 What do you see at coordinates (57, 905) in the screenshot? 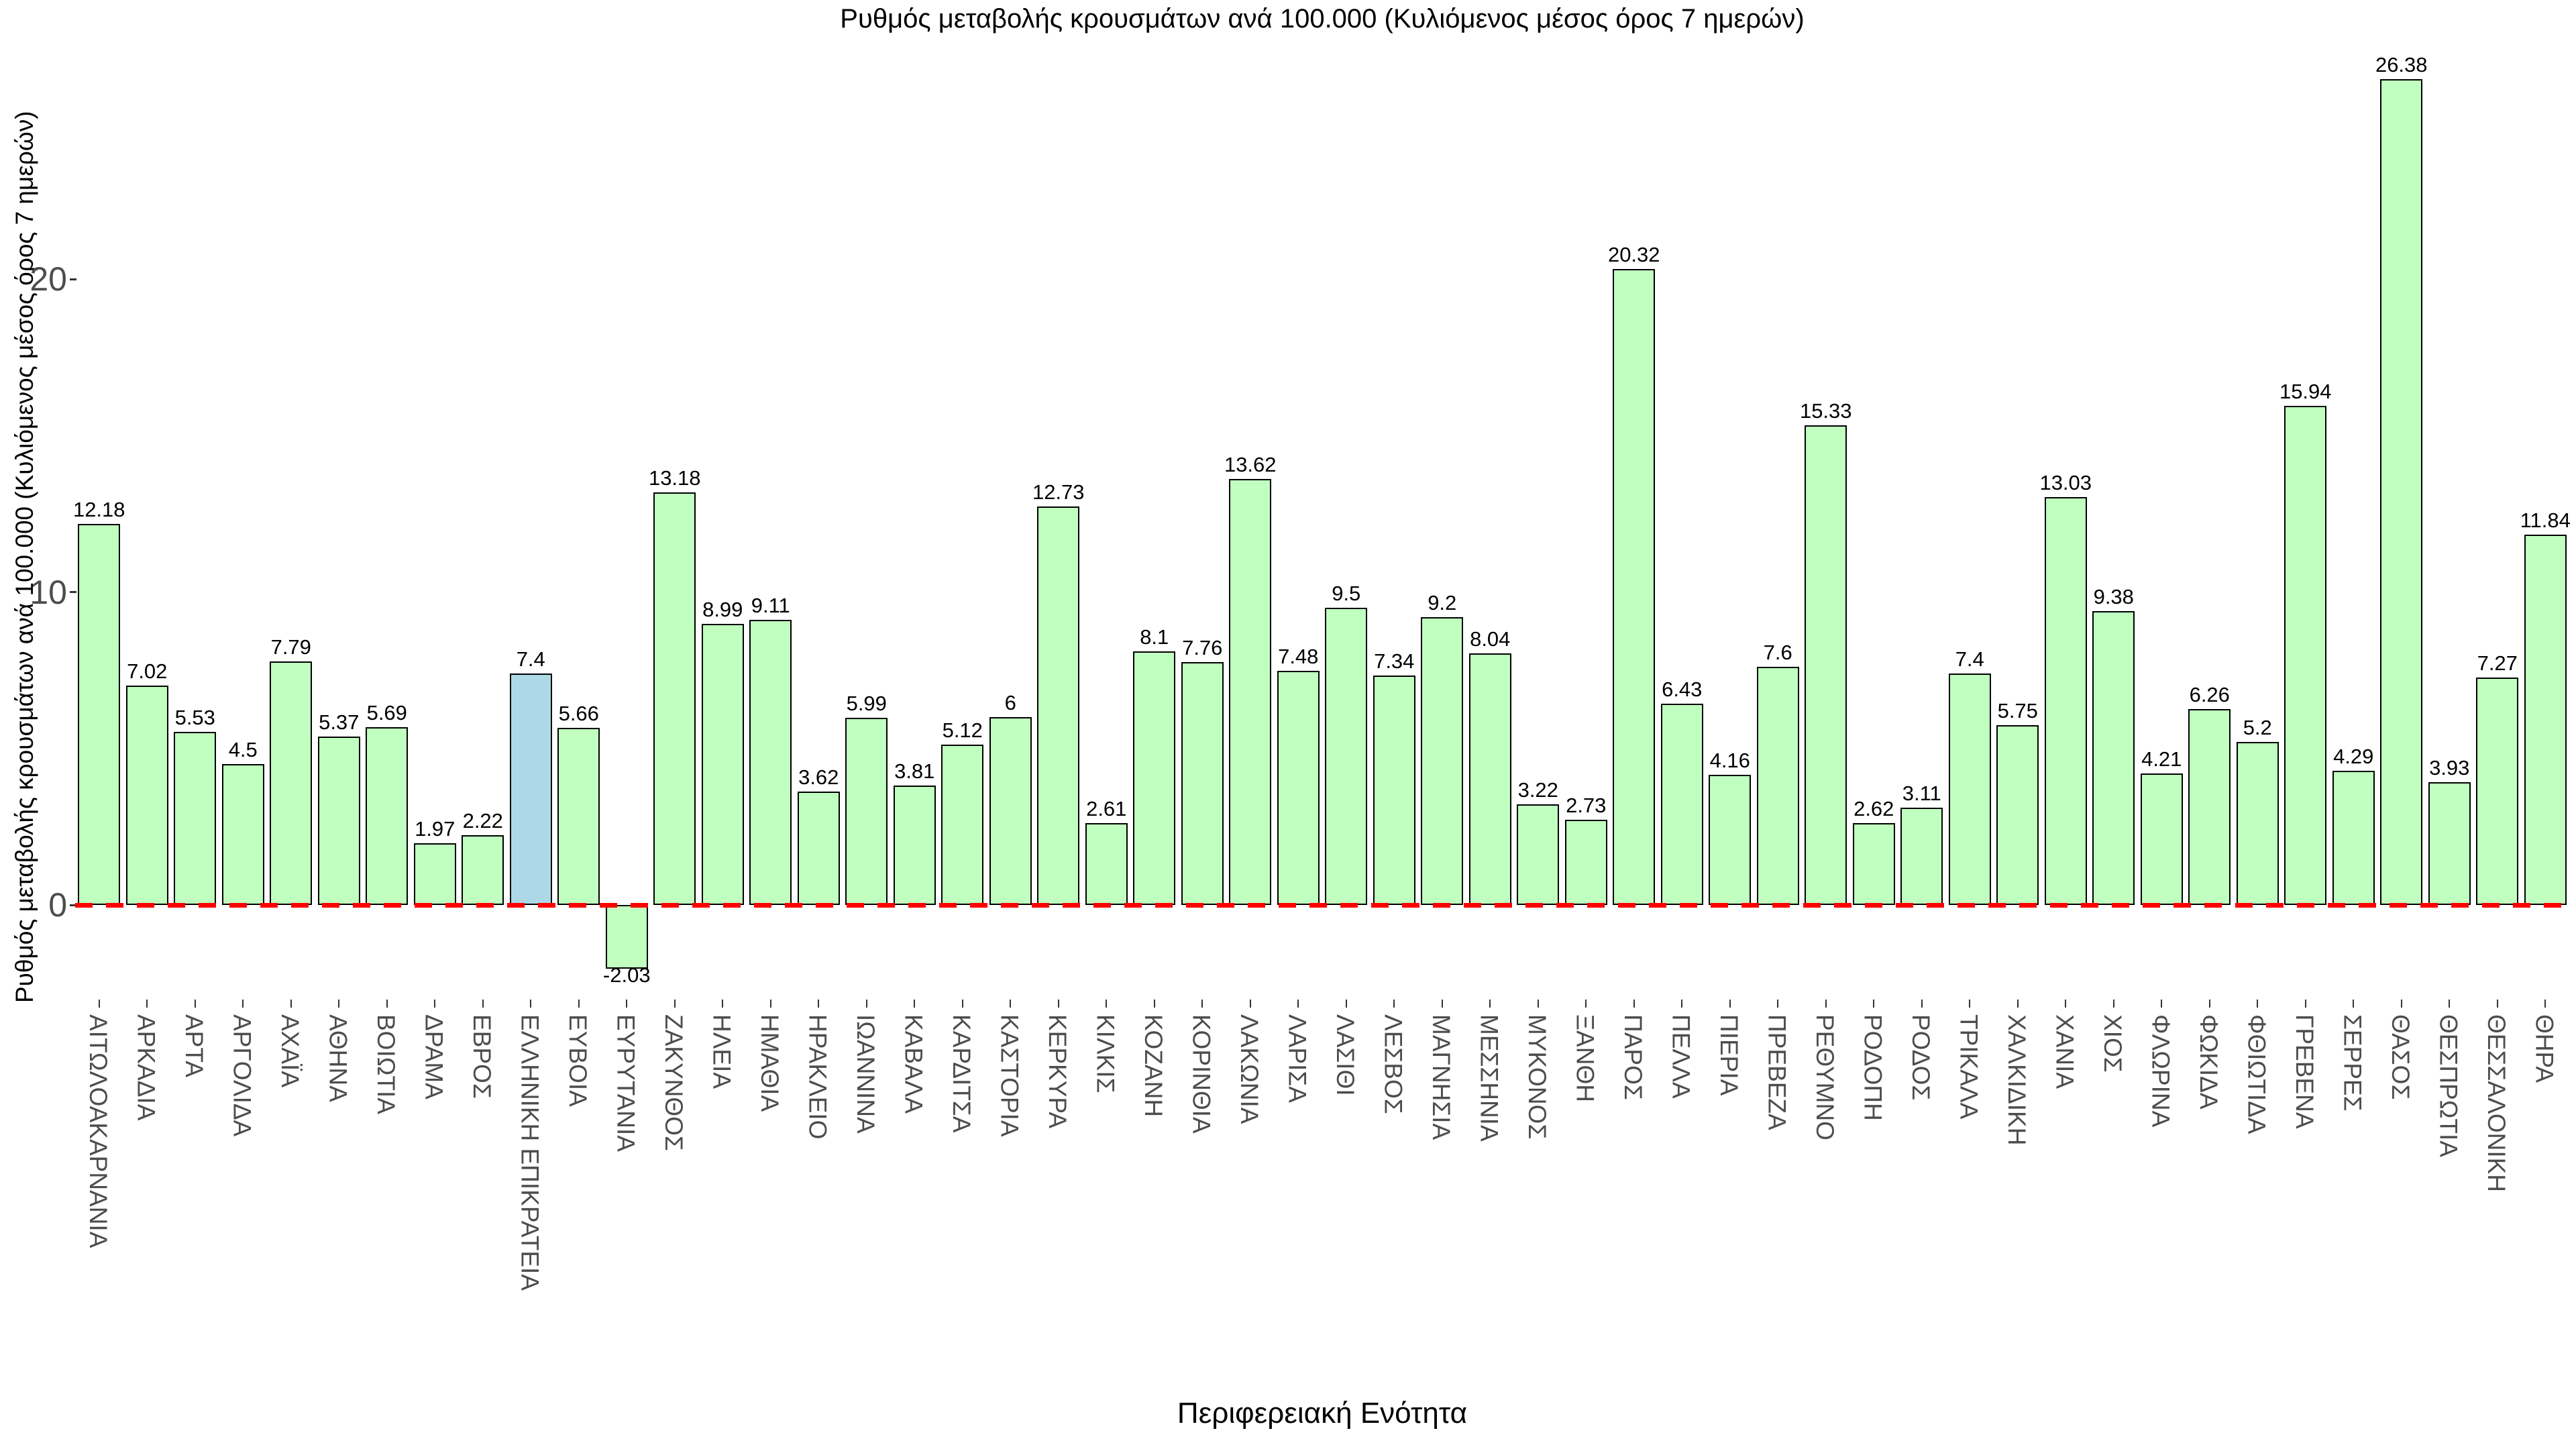
I see `y-tick-label: 0` at bounding box center [57, 905].